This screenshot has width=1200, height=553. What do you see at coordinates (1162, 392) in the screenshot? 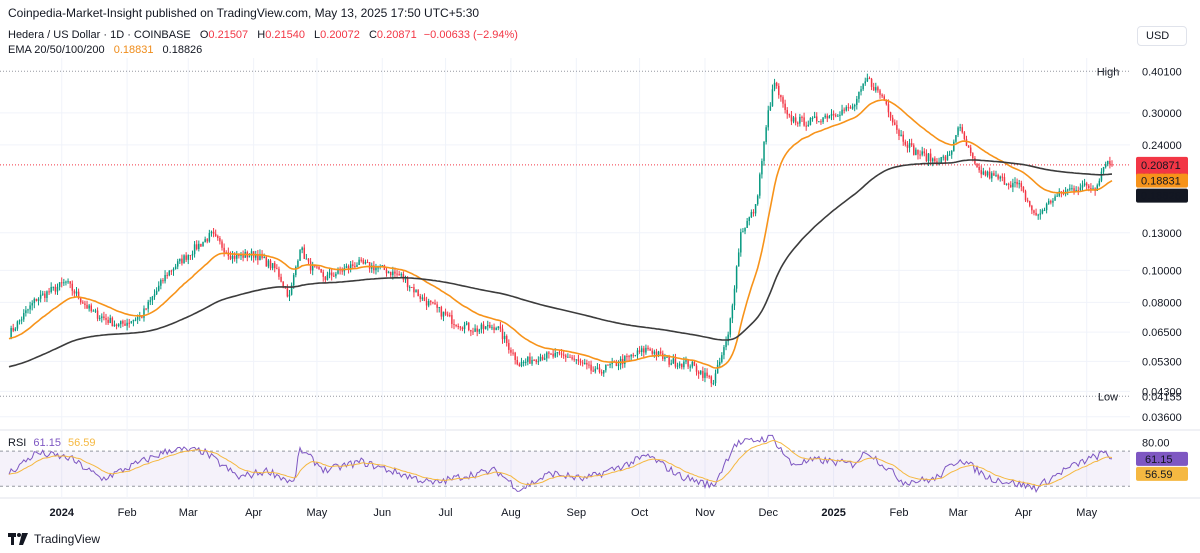
I see `price-tick-label: 0.04300` at bounding box center [1162, 392].